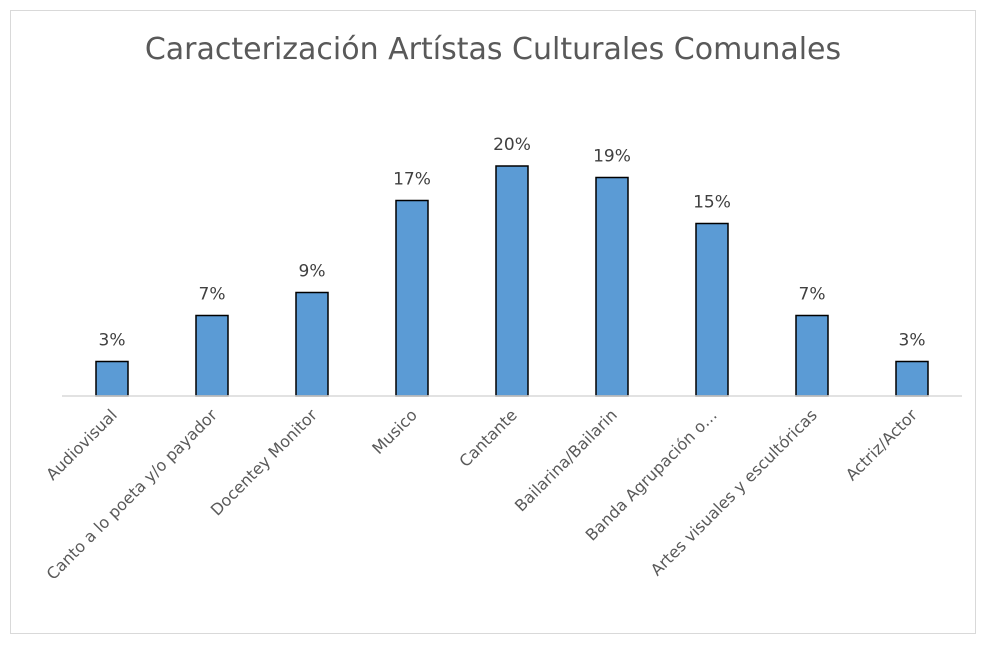 This screenshot has height=645, width=993. Describe the element at coordinates (264, 462) in the screenshot. I see `tick-label-2: Docentey Monitor` at that location.